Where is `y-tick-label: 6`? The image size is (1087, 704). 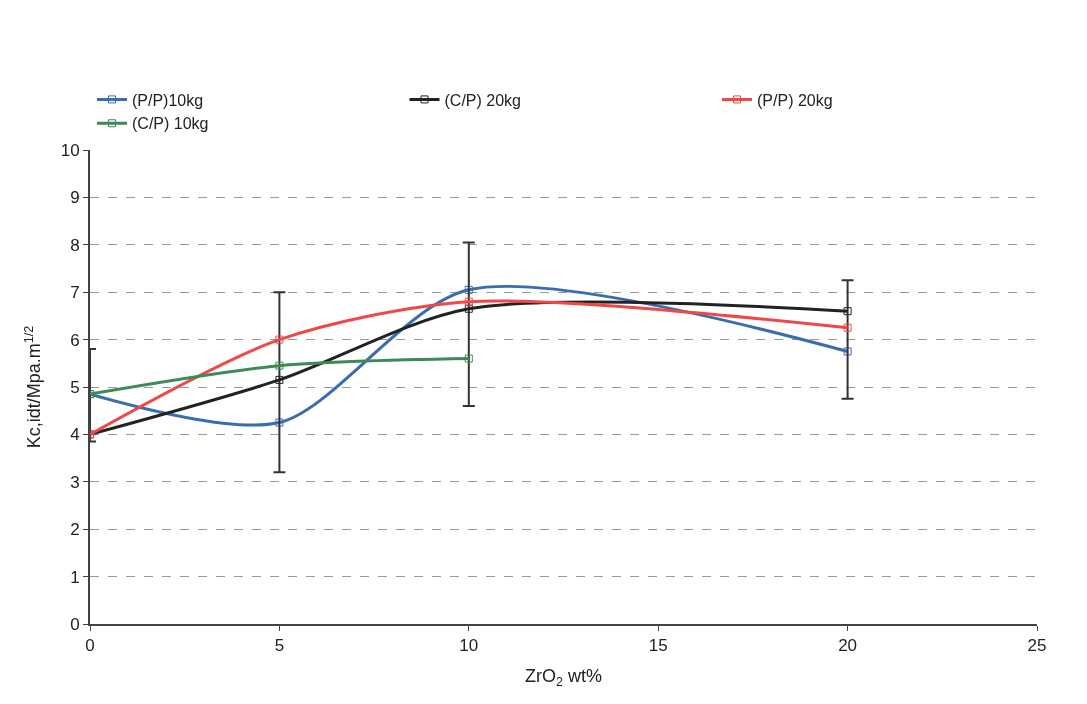 y-tick-label: 6 is located at coordinates (75, 340).